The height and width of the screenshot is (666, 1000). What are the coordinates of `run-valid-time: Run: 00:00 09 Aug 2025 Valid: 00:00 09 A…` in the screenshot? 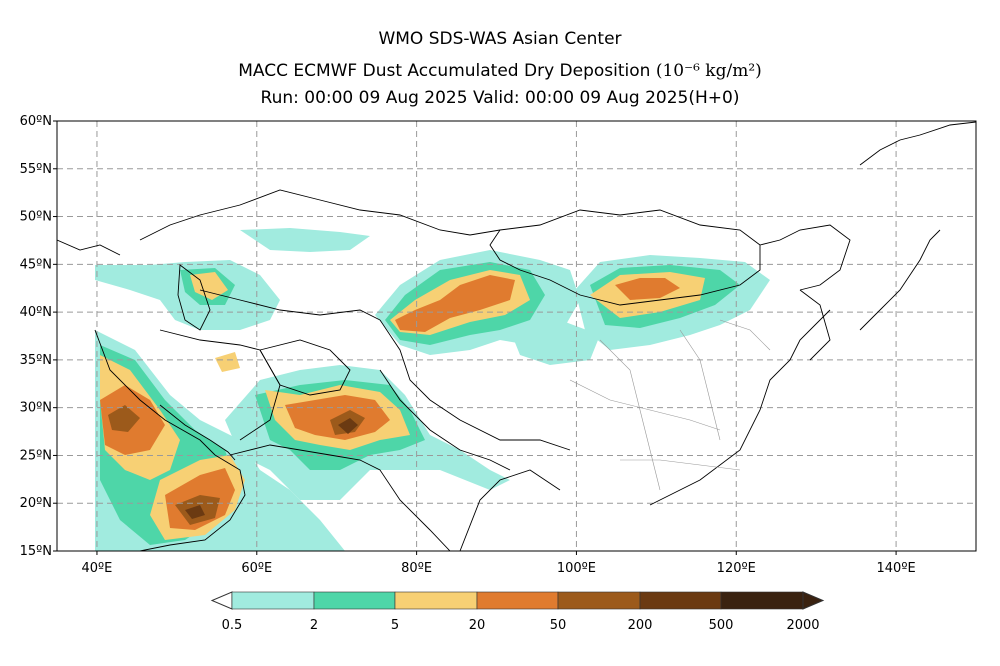 It's located at (500, 98).